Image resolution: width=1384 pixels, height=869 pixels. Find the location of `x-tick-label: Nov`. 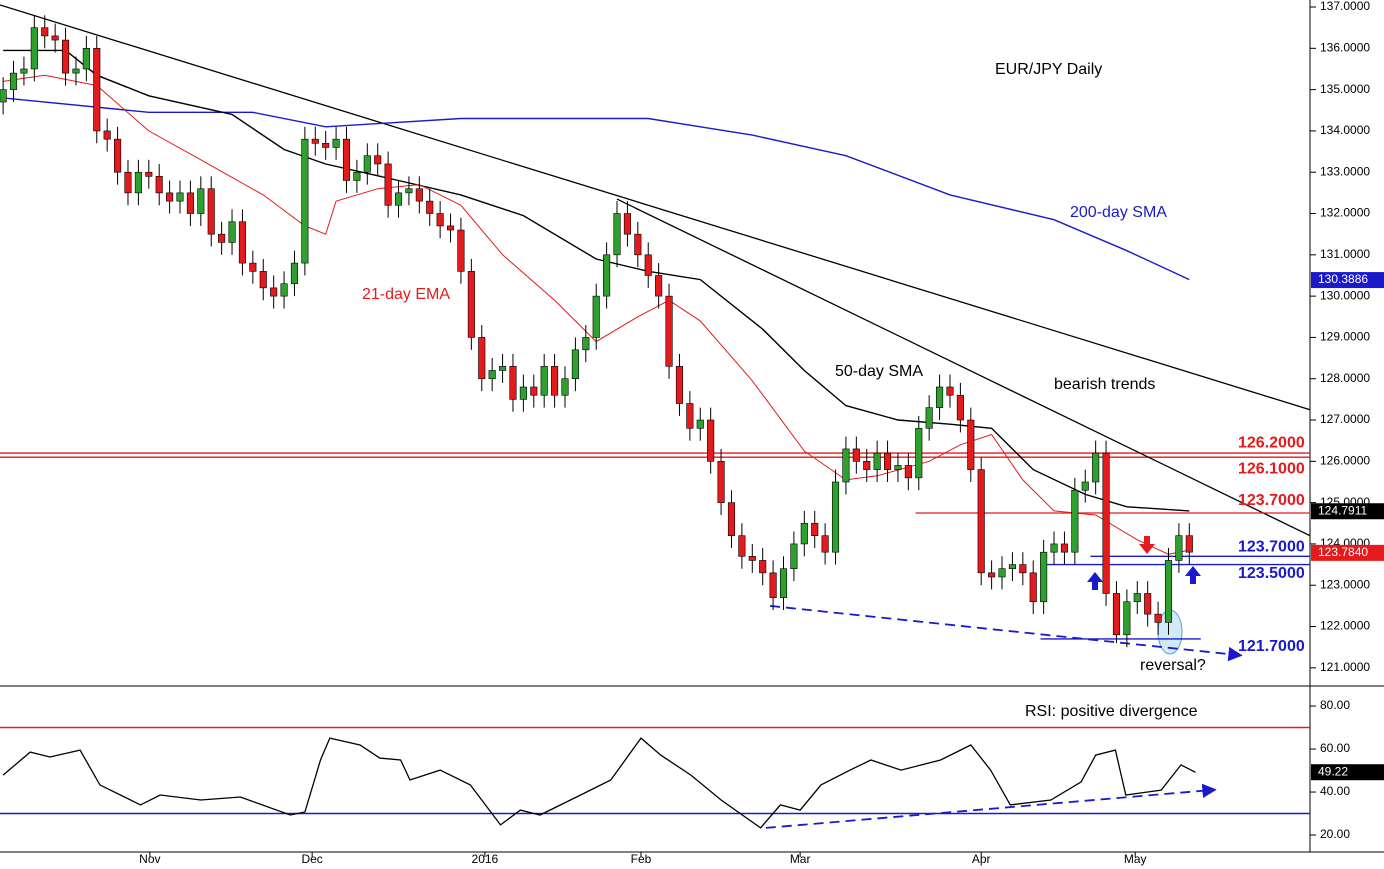

x-tick-label: Nov is located at coordinates (149, 859).